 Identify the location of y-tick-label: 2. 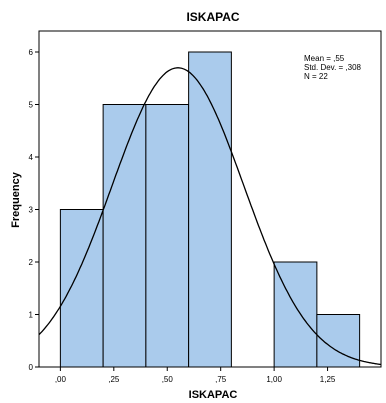
(31, 262).